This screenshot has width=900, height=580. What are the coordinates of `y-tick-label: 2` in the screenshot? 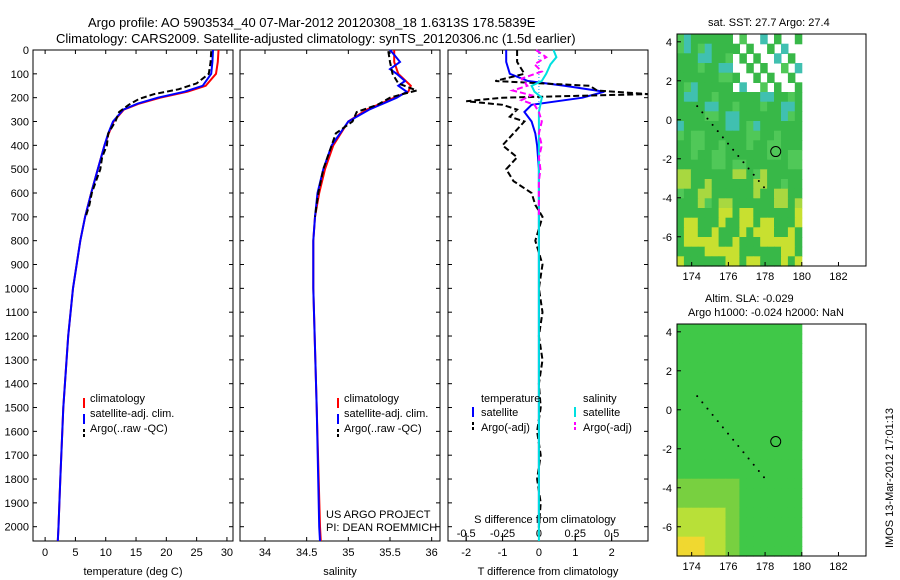 It's located at (669, 372).